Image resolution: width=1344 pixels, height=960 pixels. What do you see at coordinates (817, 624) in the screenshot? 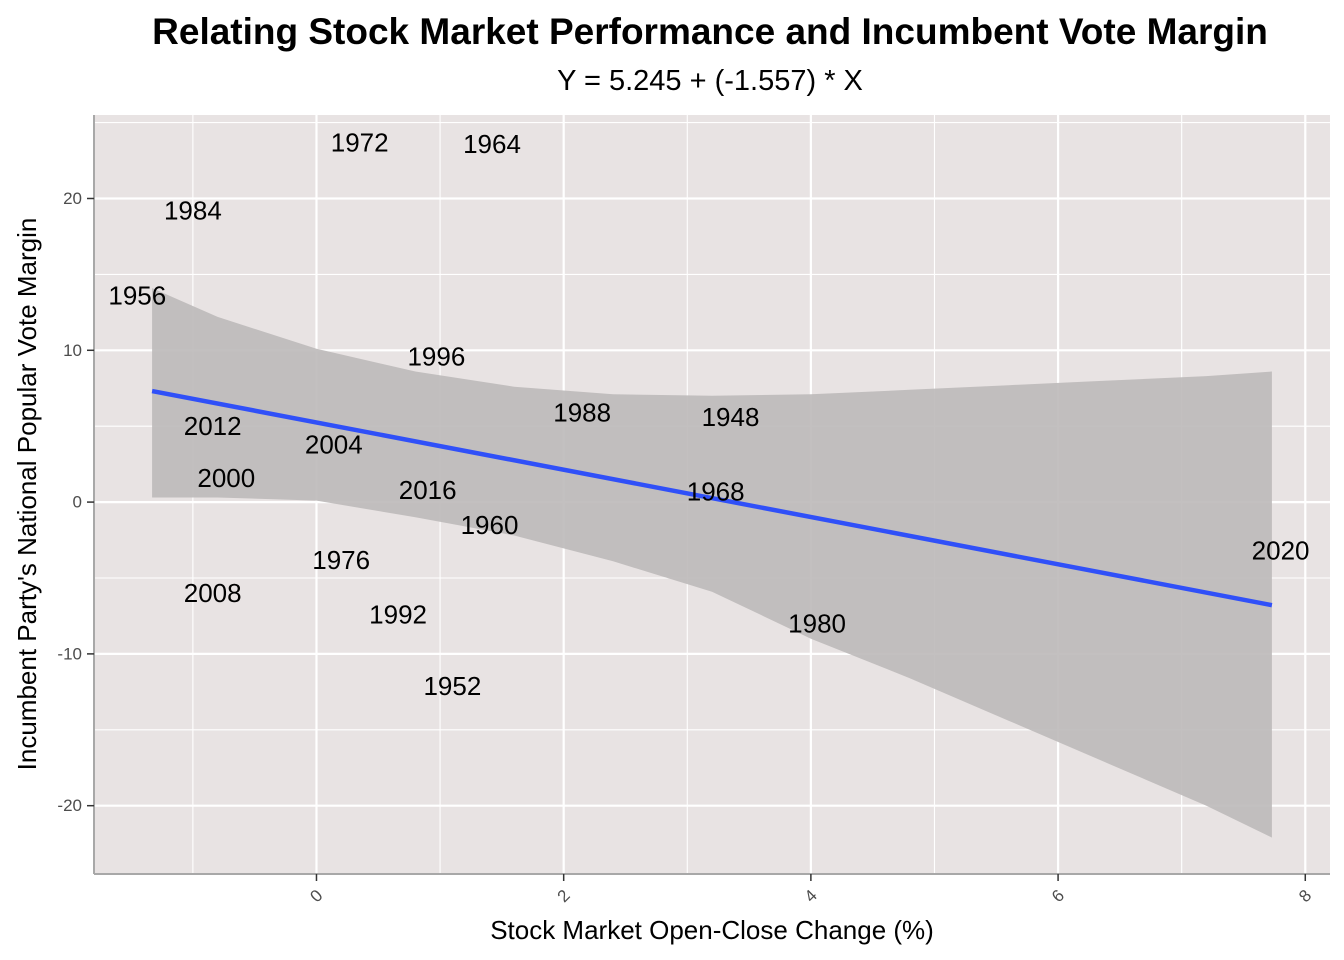
I see `point-label-1980: 1980` at bounding box center [817, 624].